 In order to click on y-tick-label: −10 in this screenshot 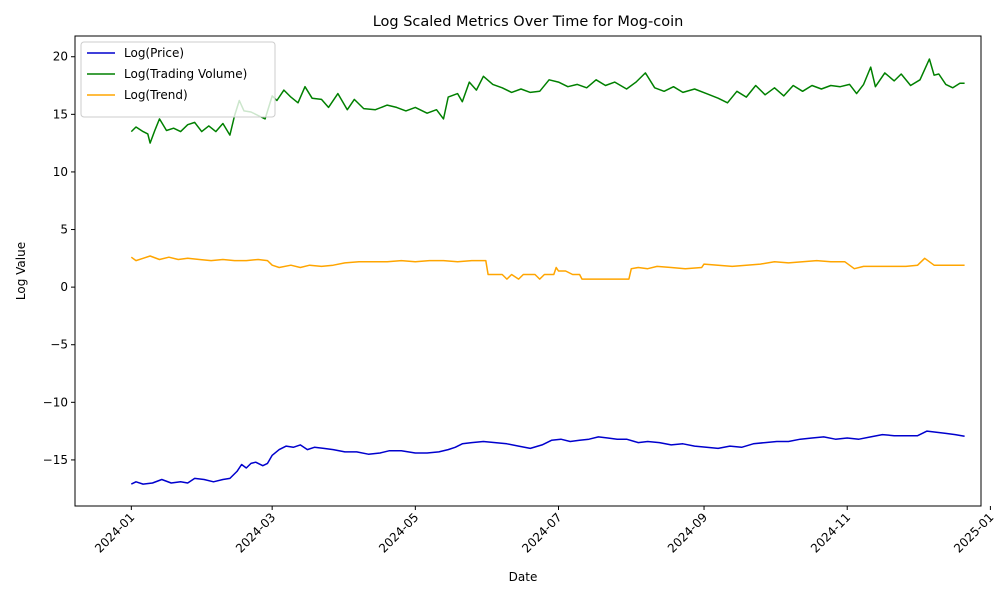, I will do `click(55, 402)`.